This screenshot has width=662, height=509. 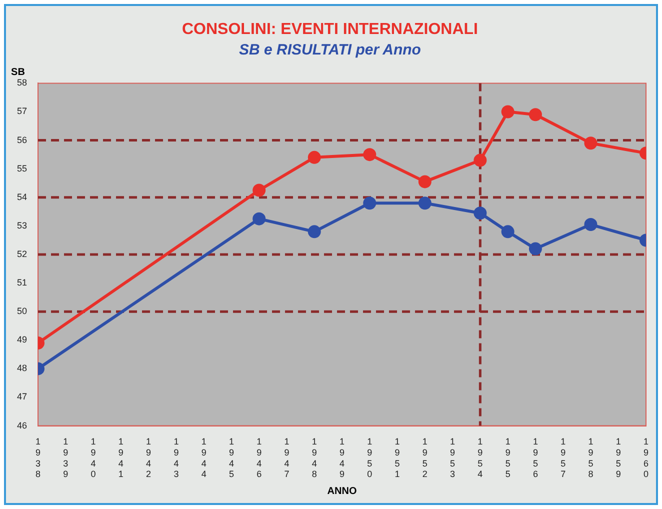 What do you see at coordinates (22, 168) in the screenshot?
I see `y-tick-label: 55` at bounding box center [22, 168].